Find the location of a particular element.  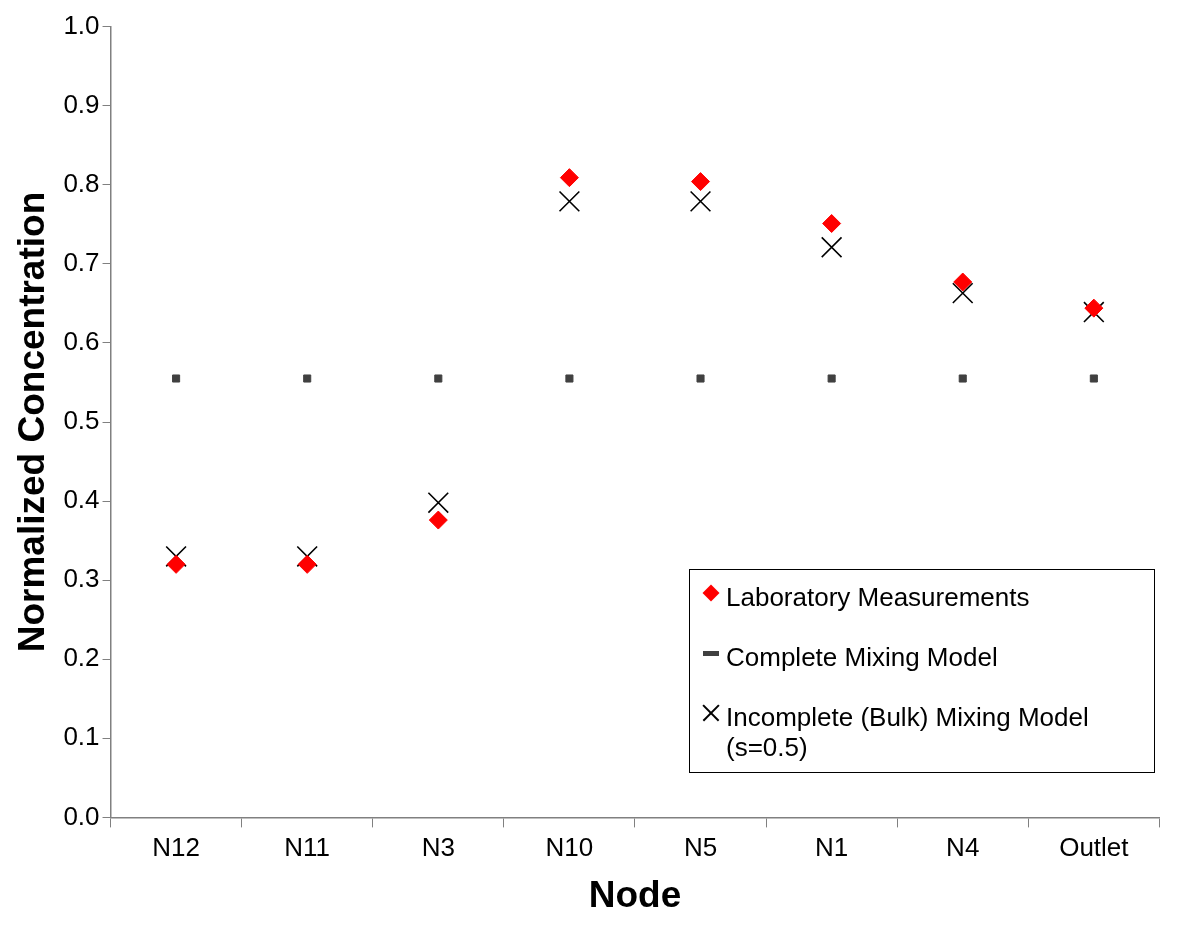

y-axis-title: Normalized Concentration is located at coordinates (32, 422).